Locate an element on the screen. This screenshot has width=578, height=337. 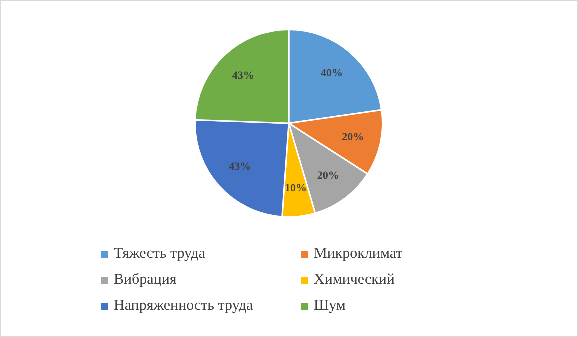
legend-label: Шум is located at coordinates (330, 306).